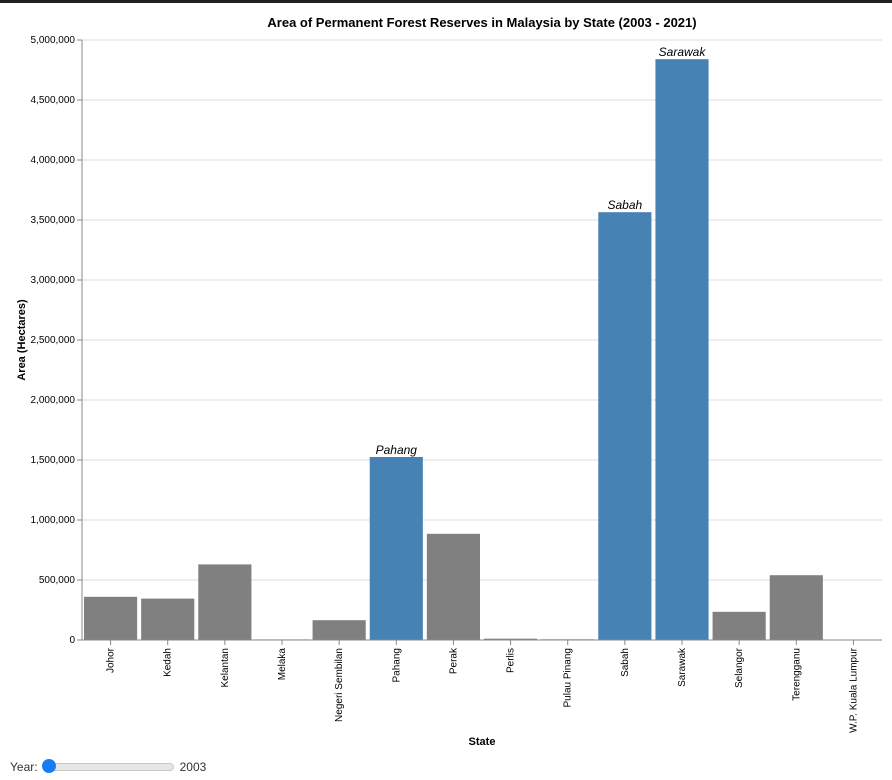 Image resolution: width=892 pixels, height=780 pixels. What do you see at coordinates (446, 1) in the screenshot?
I see `top-border` at bounding box center [446, 1].